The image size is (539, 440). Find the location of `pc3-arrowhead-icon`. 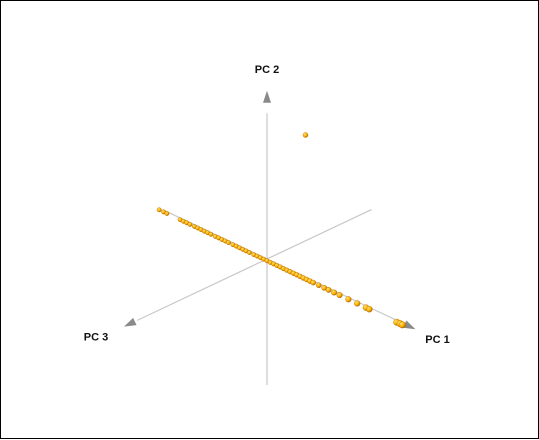

pc3-arrowhead-icon is located at coordinates (130, 322).